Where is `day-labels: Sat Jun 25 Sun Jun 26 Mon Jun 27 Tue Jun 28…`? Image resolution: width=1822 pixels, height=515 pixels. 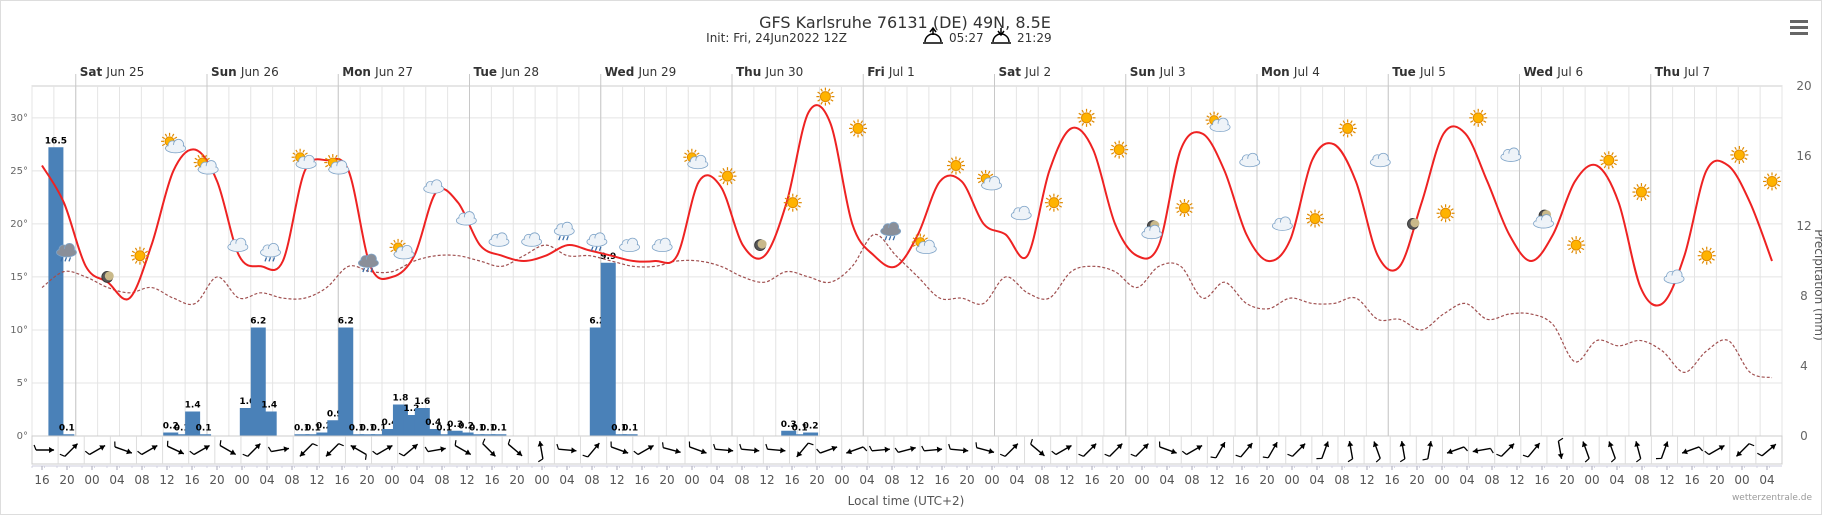 day-labels: Sat Jun 25 Sun Jun 26 Mon Jun 27 Tue Jun 28… is located at coordinates (895, 72).